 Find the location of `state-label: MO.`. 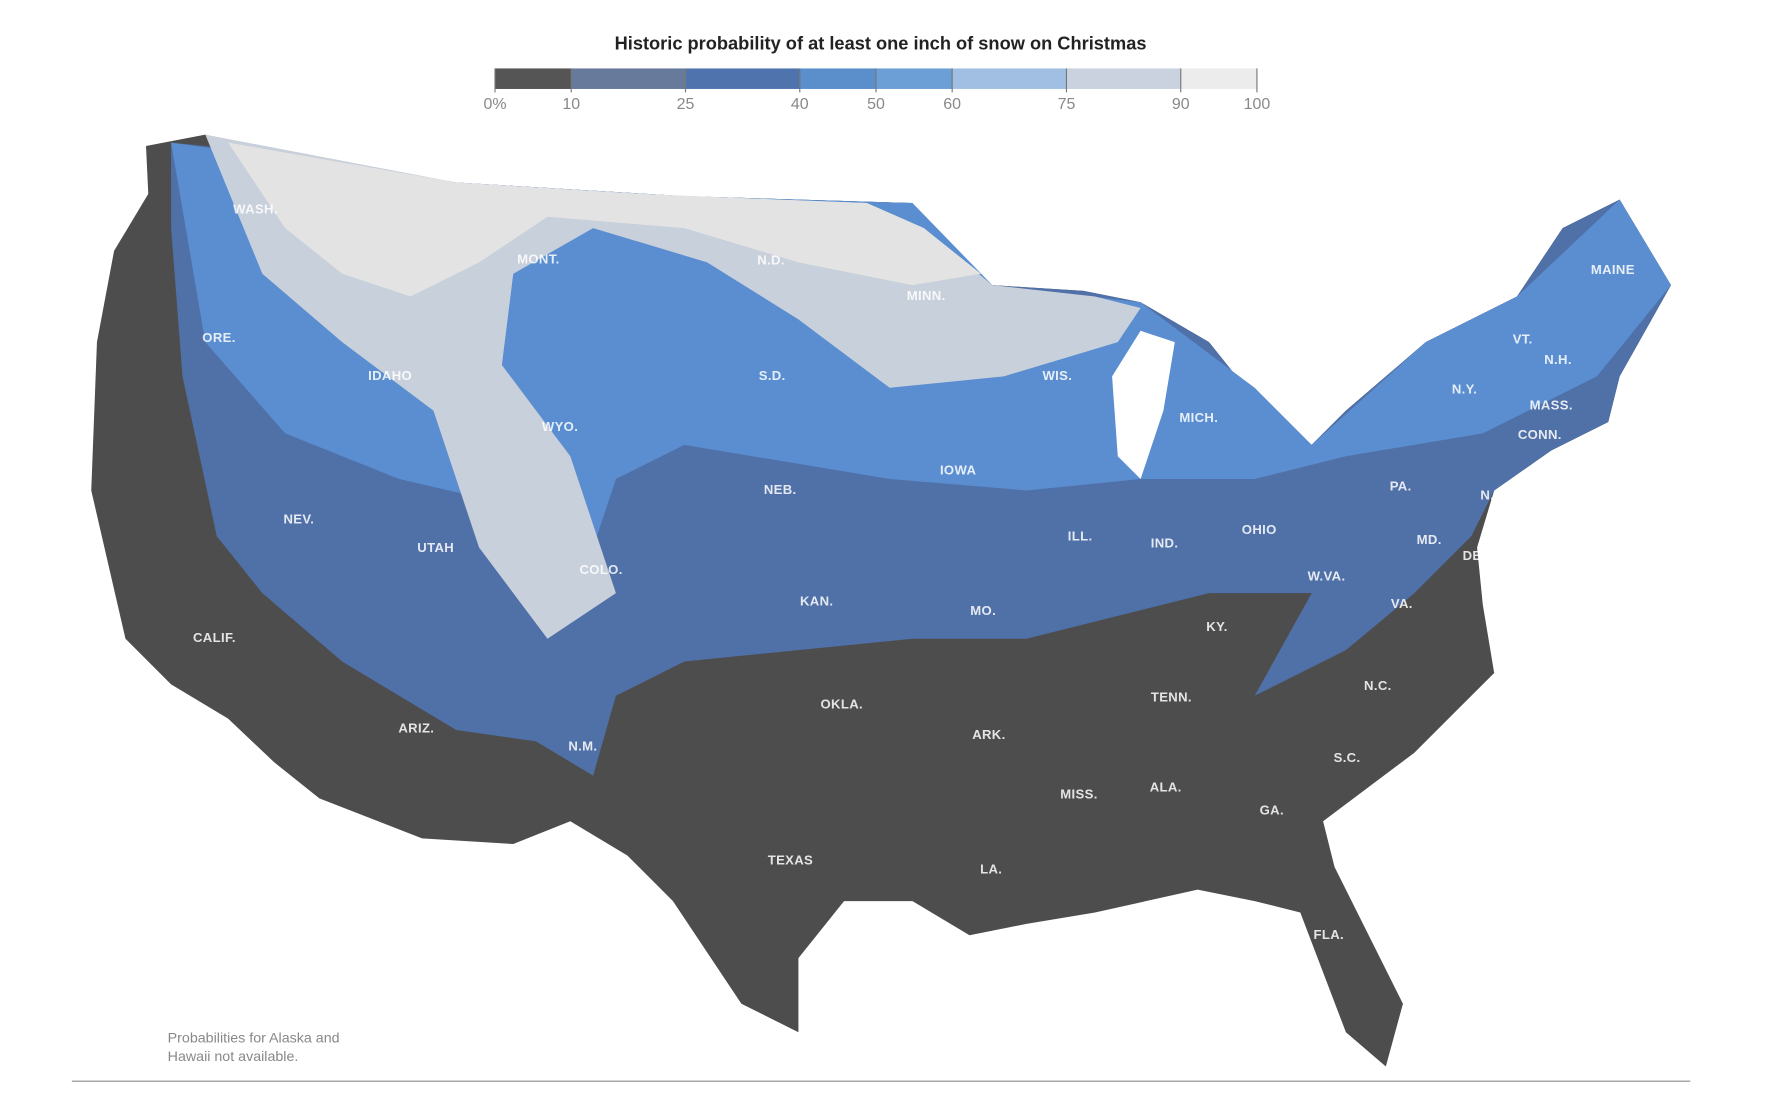

state-label: MO. is located at coordinates (983, 610).